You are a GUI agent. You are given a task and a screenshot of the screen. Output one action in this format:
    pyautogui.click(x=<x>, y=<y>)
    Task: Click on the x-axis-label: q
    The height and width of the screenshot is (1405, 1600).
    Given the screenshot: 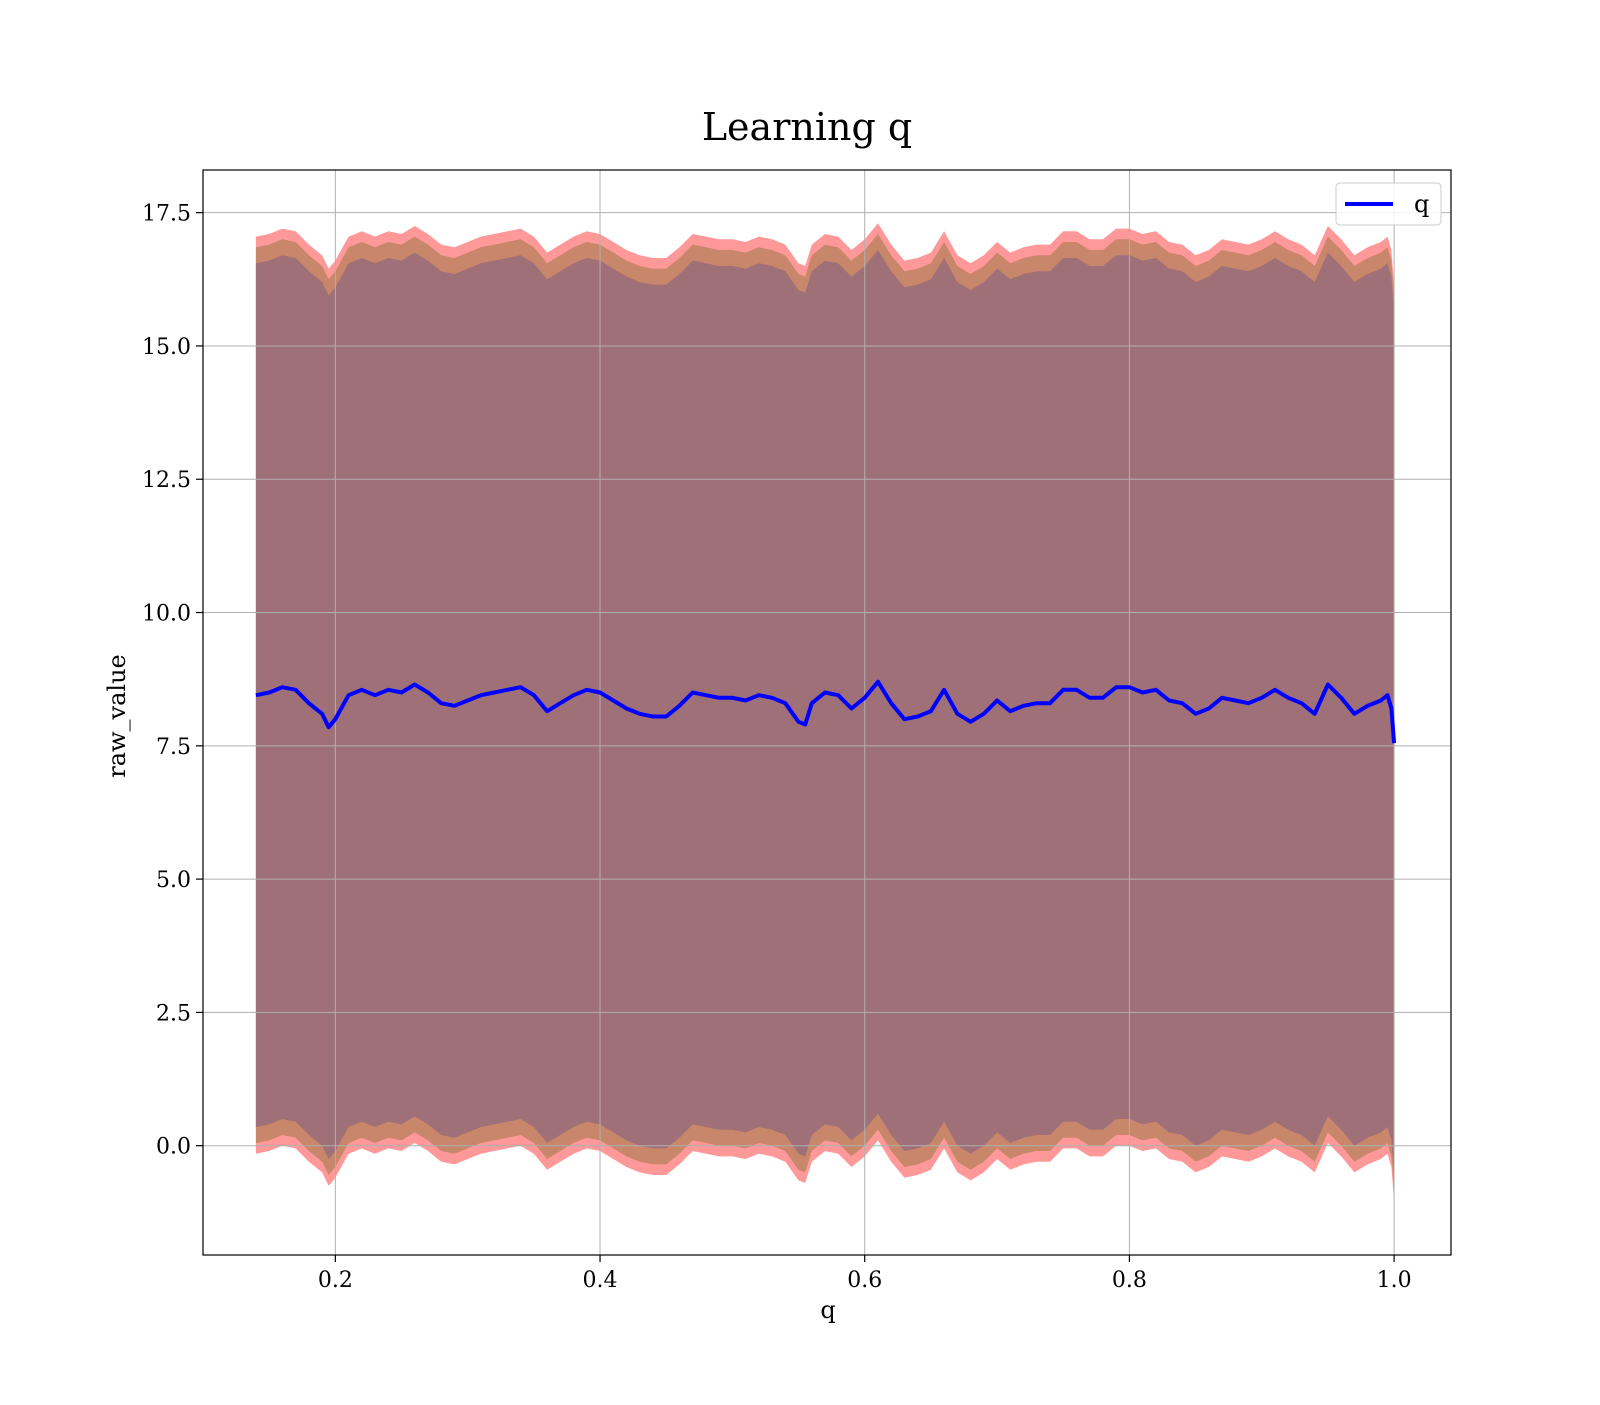 What is the action you would take?
    pyautogui.click(x=827, y=1310)
    